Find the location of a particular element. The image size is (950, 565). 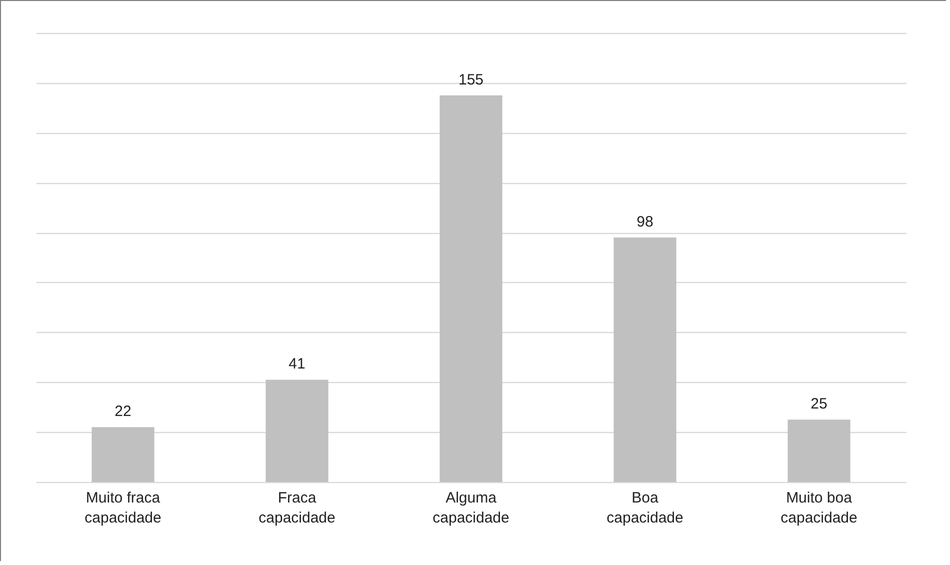

x-tick-label: Fraca capacidade is located at coordinates (297, 508).